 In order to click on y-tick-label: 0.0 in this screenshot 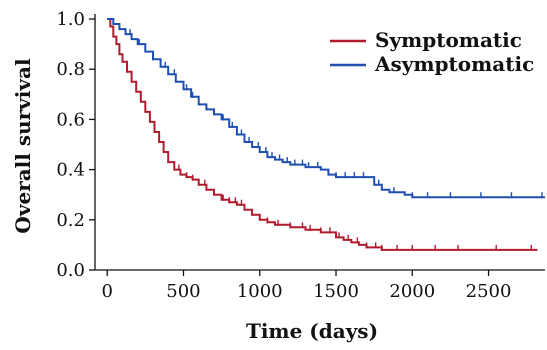, I will do `click(70, 270)`.